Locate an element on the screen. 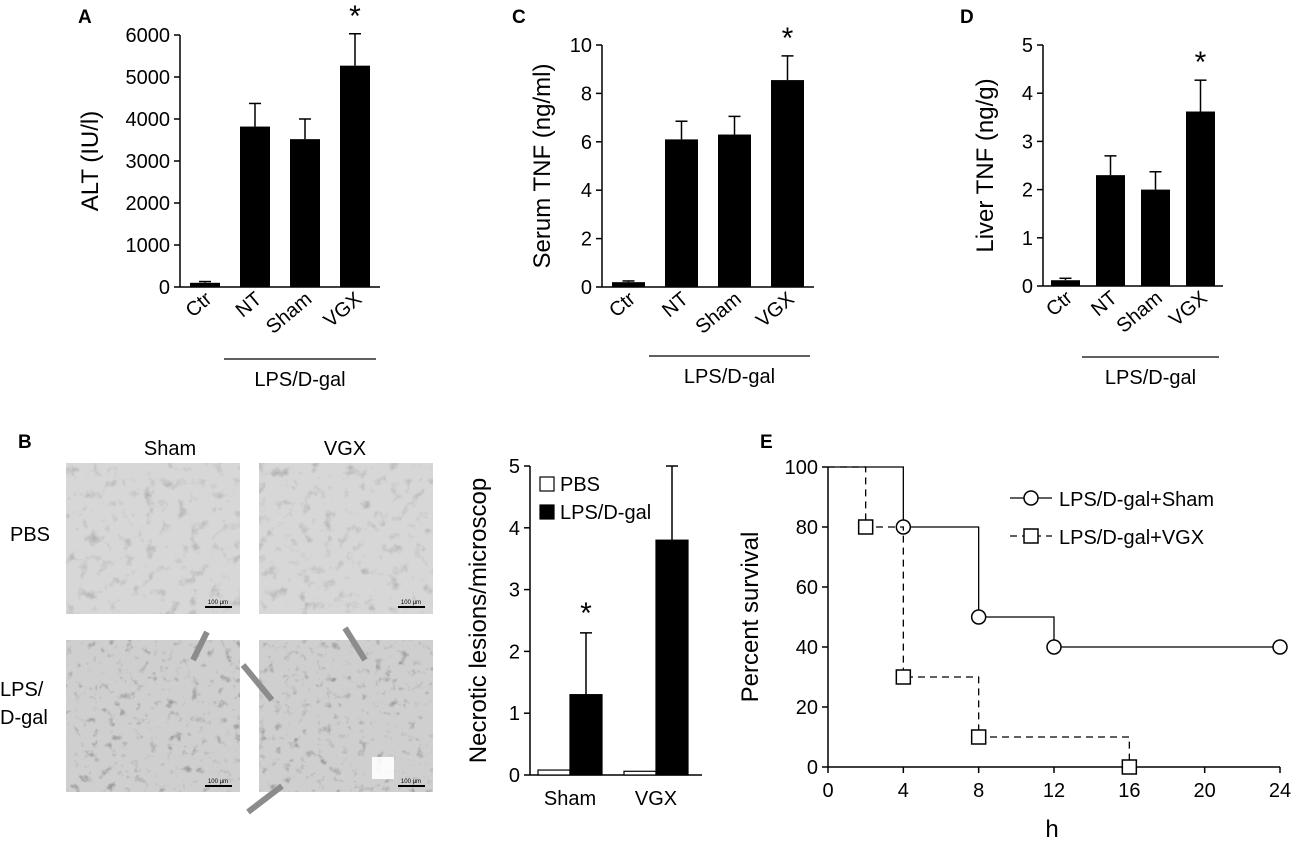 Image resolution: width=1295 pixels, height=842 pixels. legend-label: LPS/D-gal is located at coordinates (605, 513).